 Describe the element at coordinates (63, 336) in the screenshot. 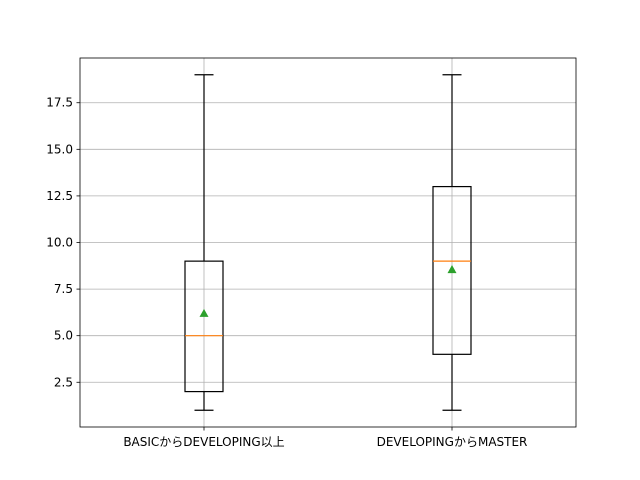

I see `y-tick-label: 5.0` at that location.